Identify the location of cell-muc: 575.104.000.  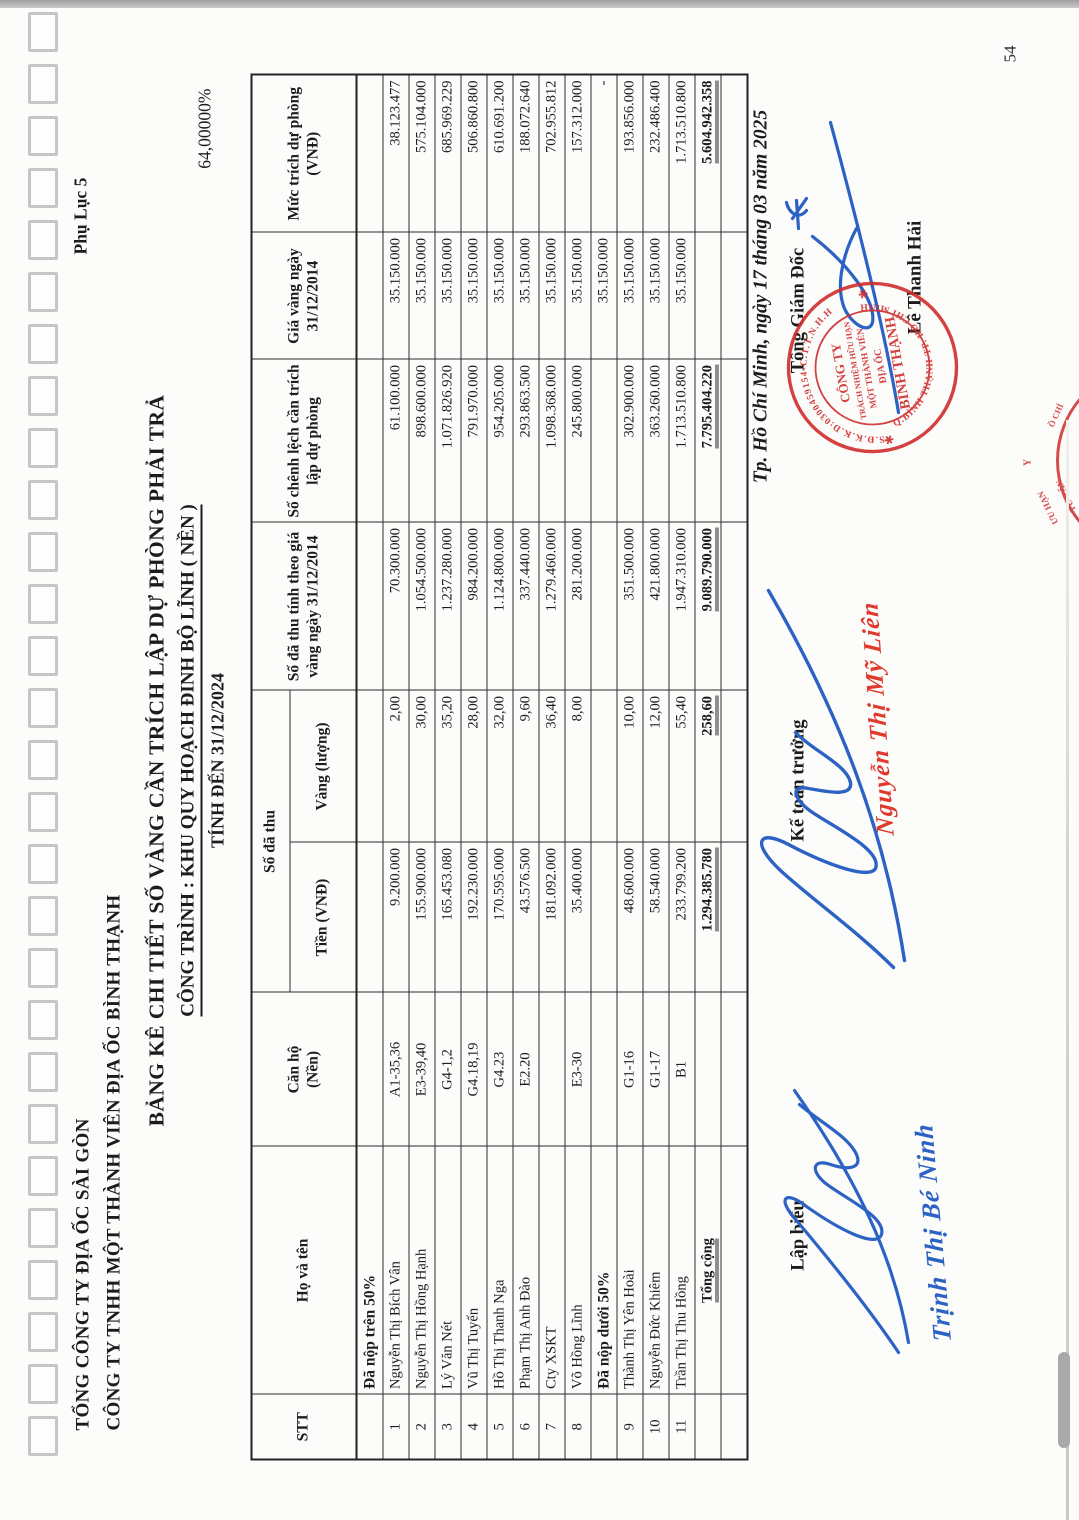
(421, 153).